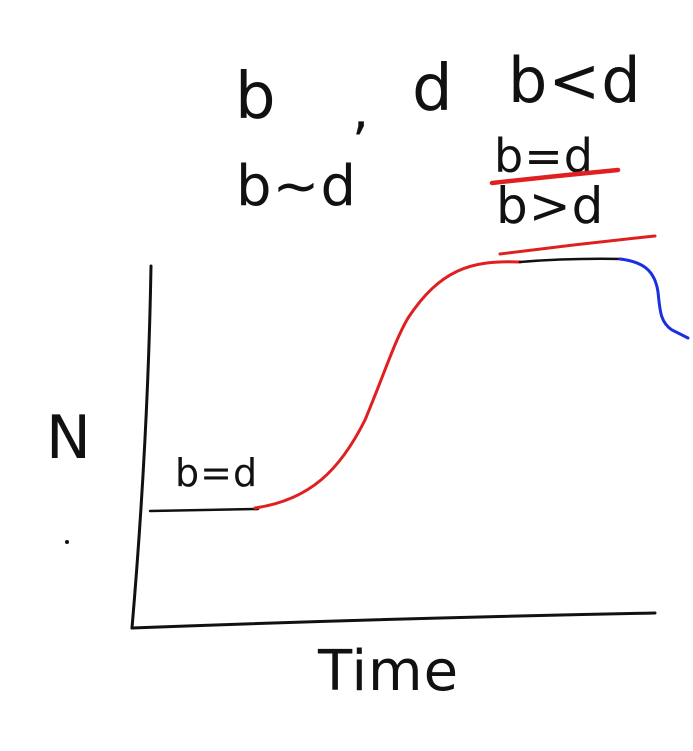 The image size is (693, 751). I want to click on red-underline-top, so click(555, 176).